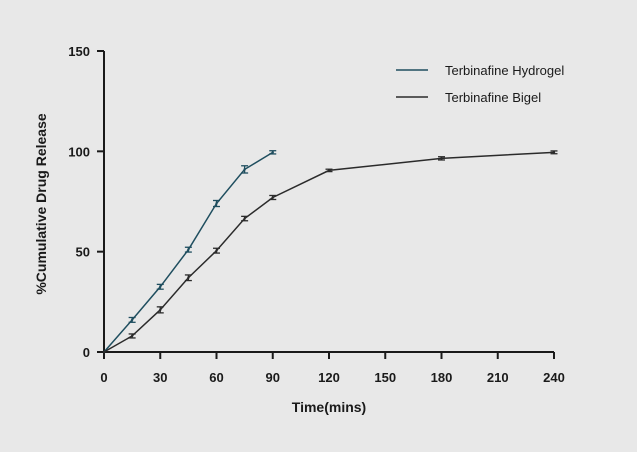 This screenshot has width=637, height=452. I want to click on x-tick-label: 120, so click(329, 377).